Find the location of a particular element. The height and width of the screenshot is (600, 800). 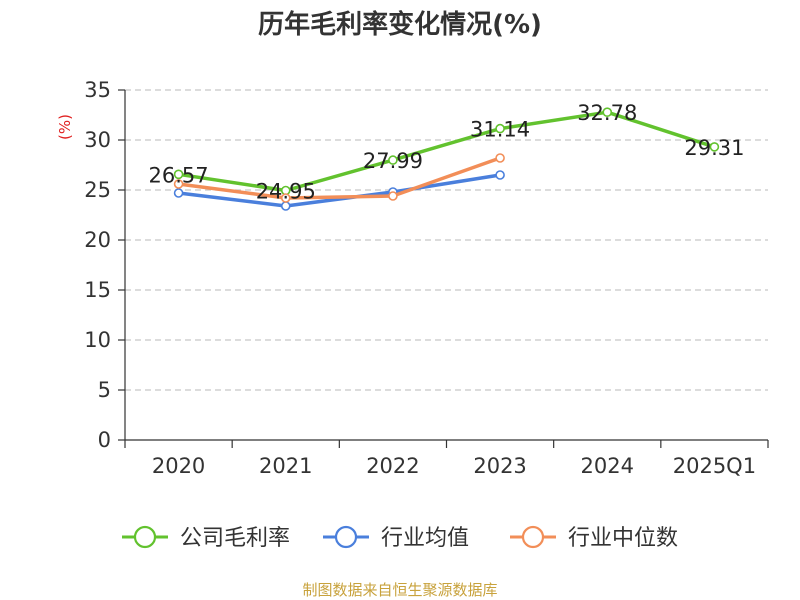

point-0-2025Q1 is located at coordinates (714, 147).